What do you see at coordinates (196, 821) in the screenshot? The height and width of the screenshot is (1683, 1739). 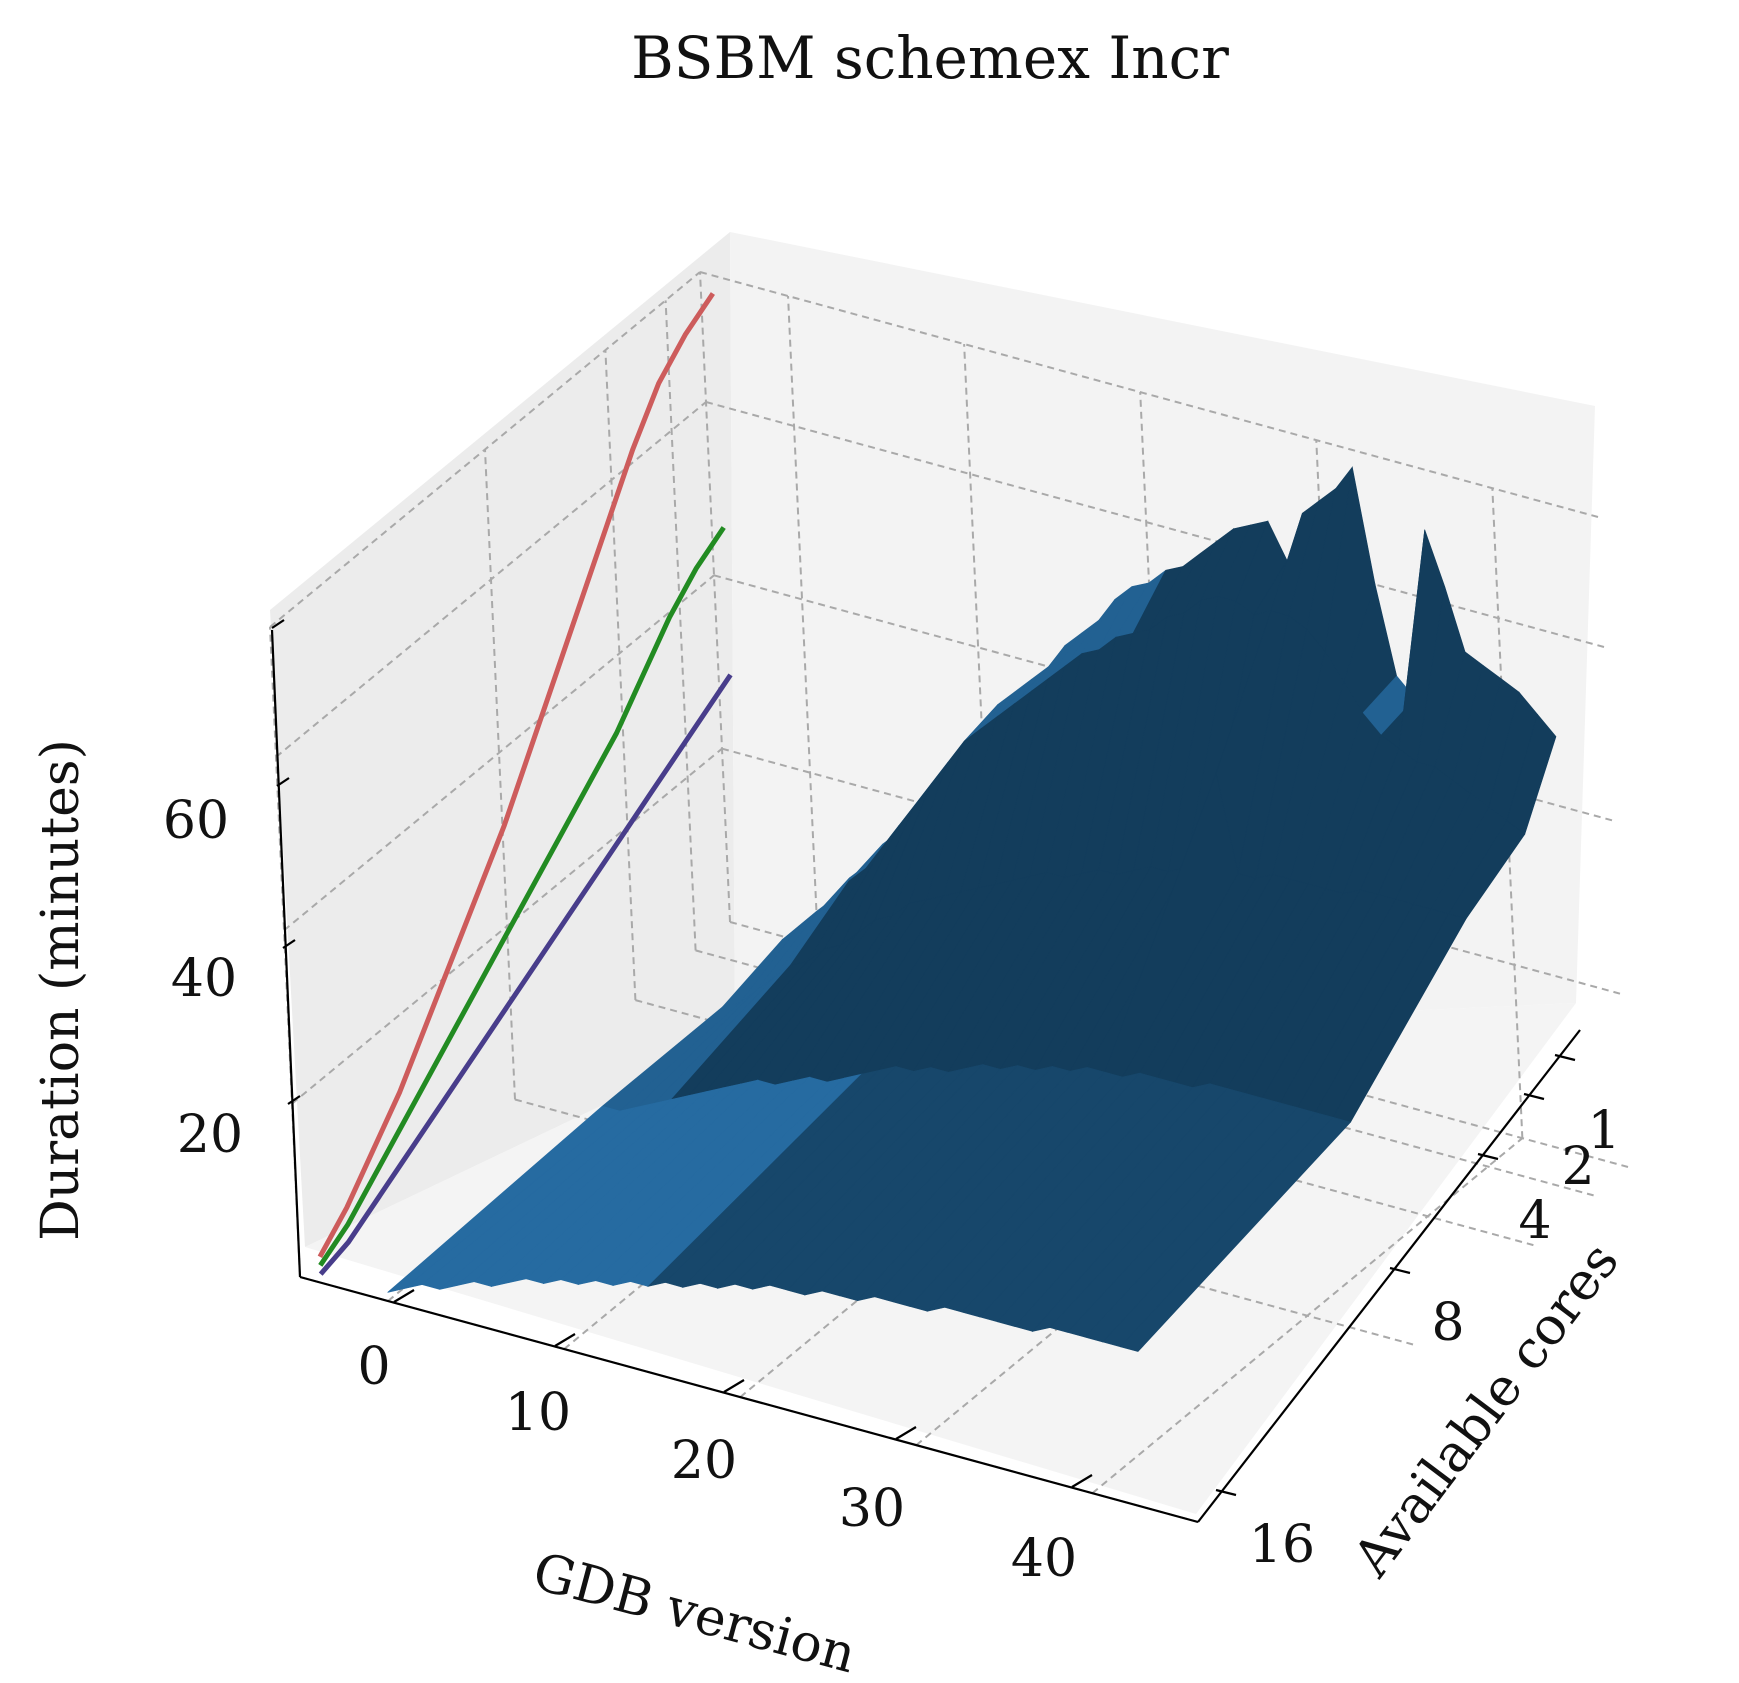 I see `z-tick-label-60: 60` at bounding box center [196, 821].